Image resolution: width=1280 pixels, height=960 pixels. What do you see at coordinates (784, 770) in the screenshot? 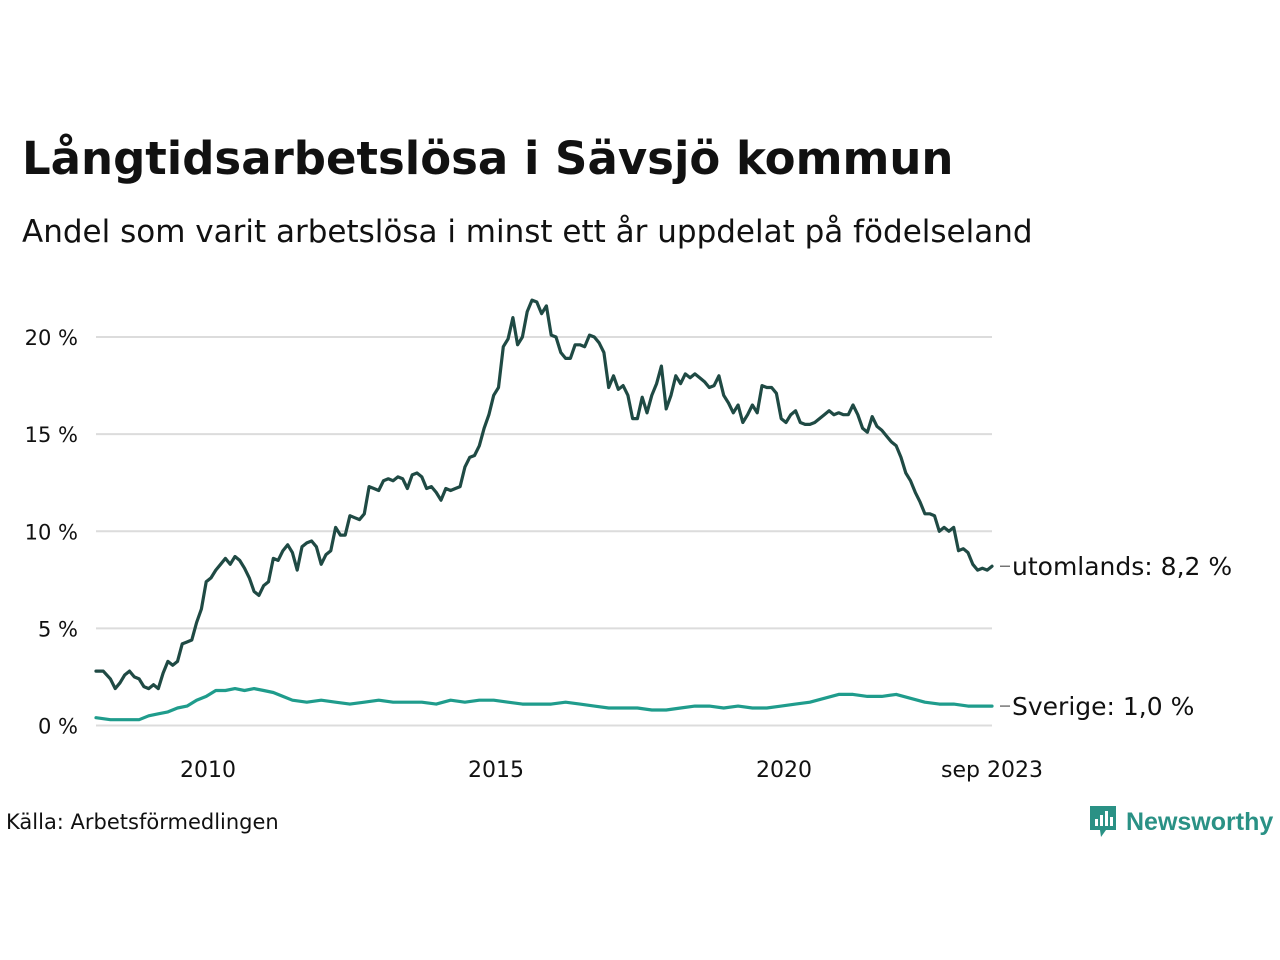
I see `x-tick-label: 2020` at bounding box center [784, 770].